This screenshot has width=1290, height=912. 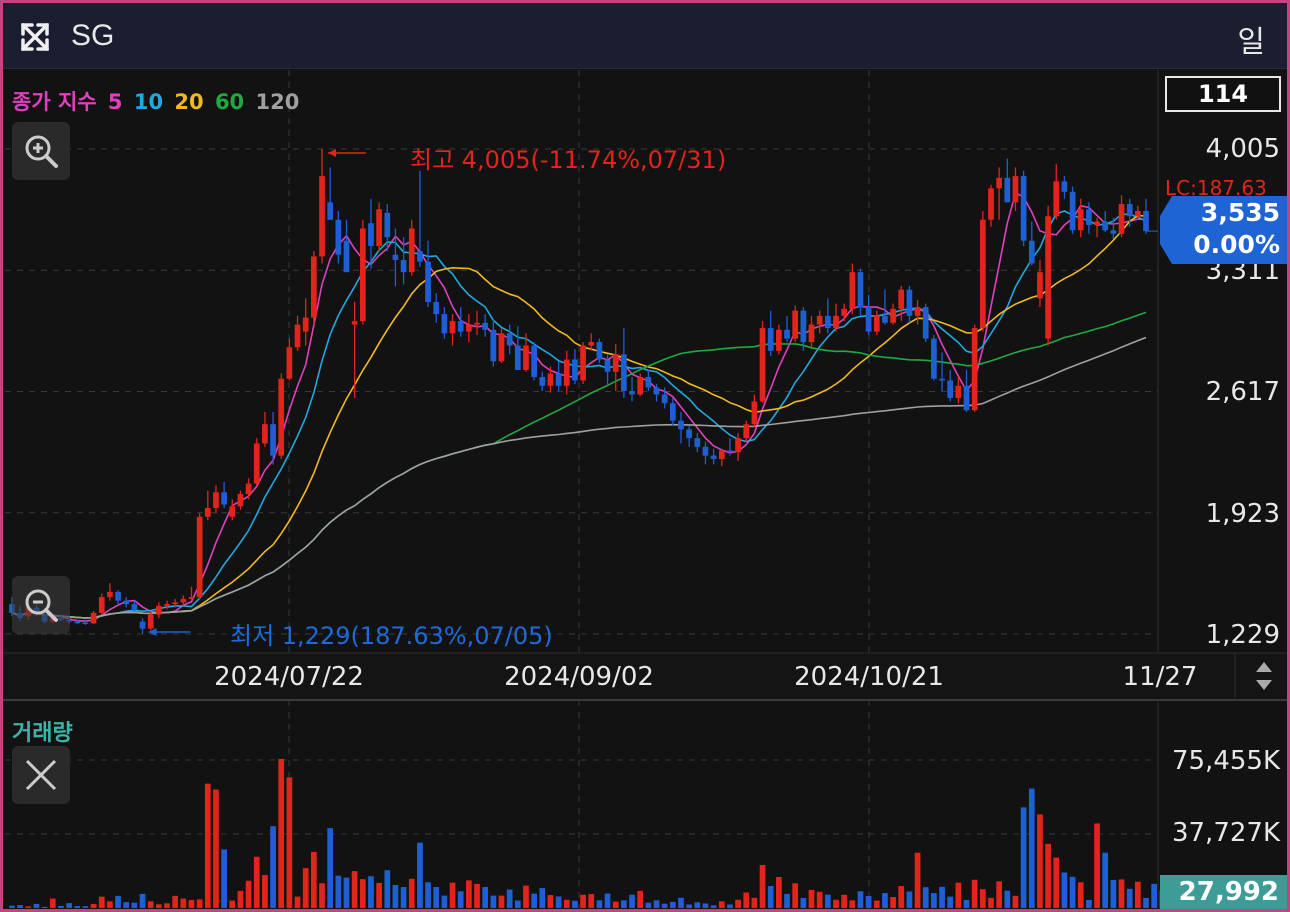 I want to click on high-arrowhead, so click(x=332, y=153).